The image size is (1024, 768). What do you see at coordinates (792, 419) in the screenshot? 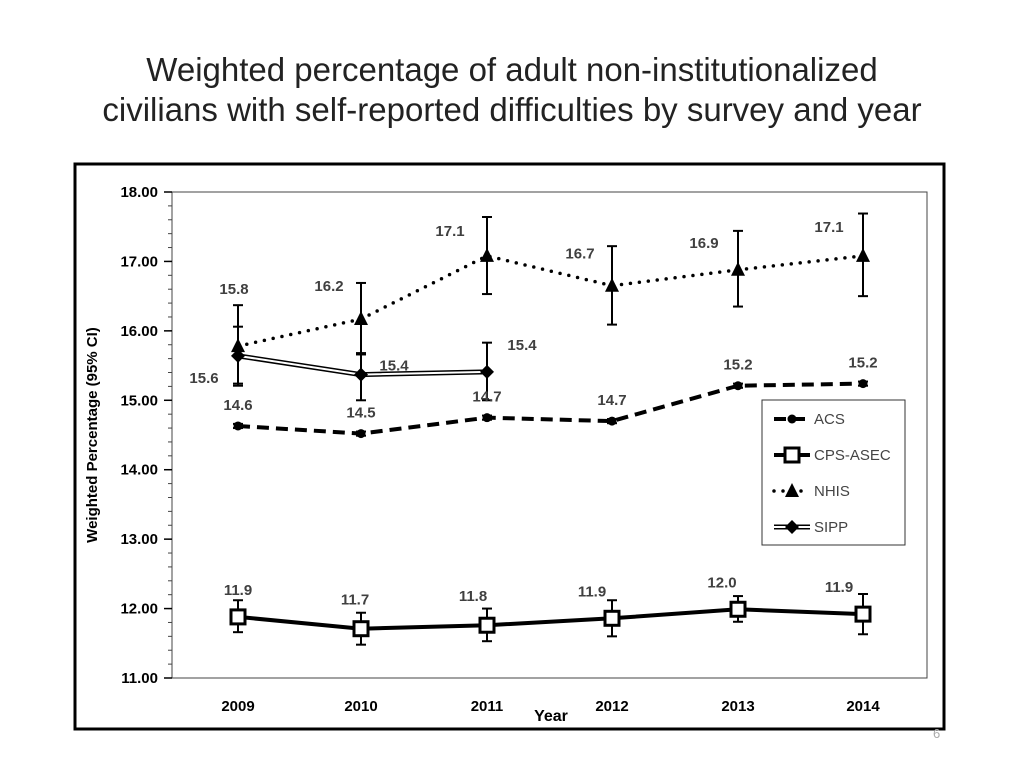
I see `legend-marker-acs` at bounding box center [792, 419].